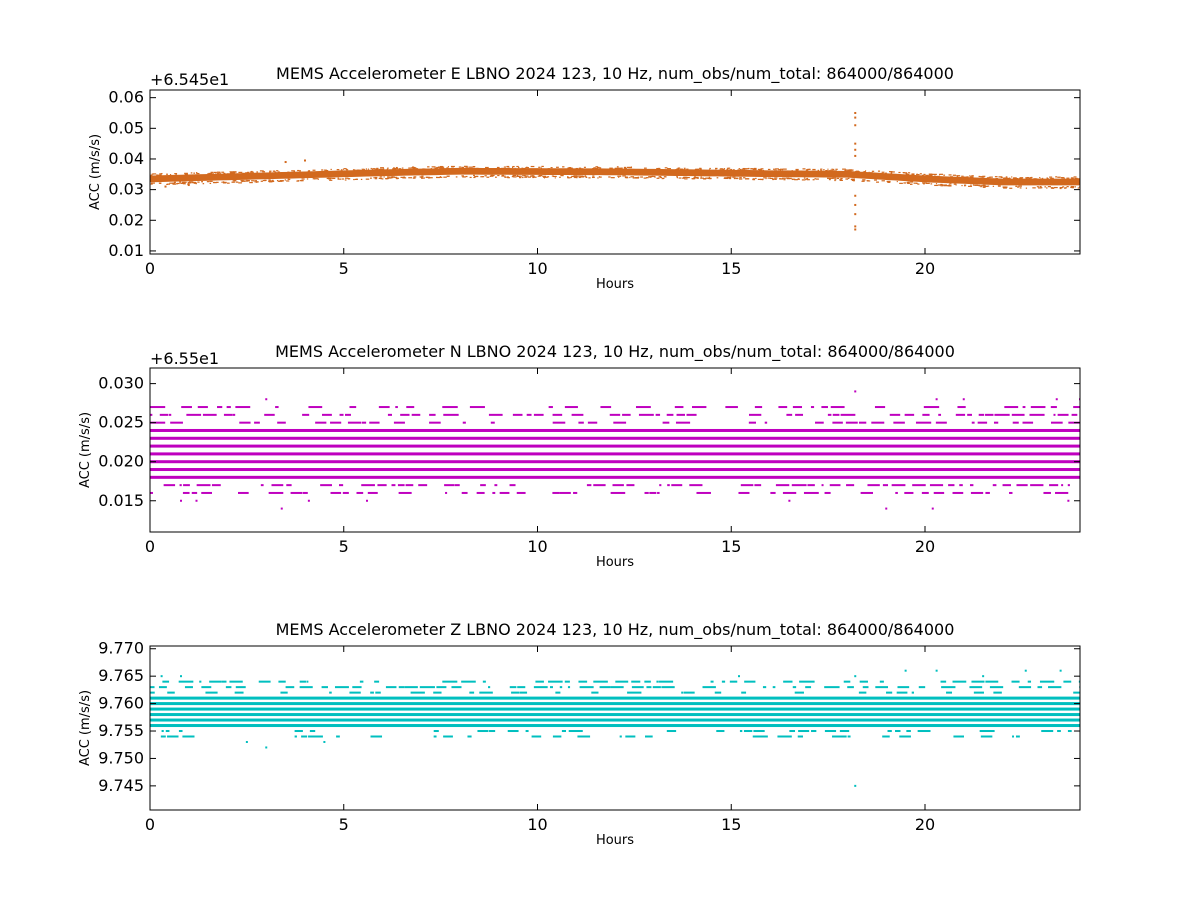 This screenshot has height=900, width=1200. What do you see at coordinates (615, 728) in the screenshot?
I see `data-marks-z` at bounding box center [615, 728].